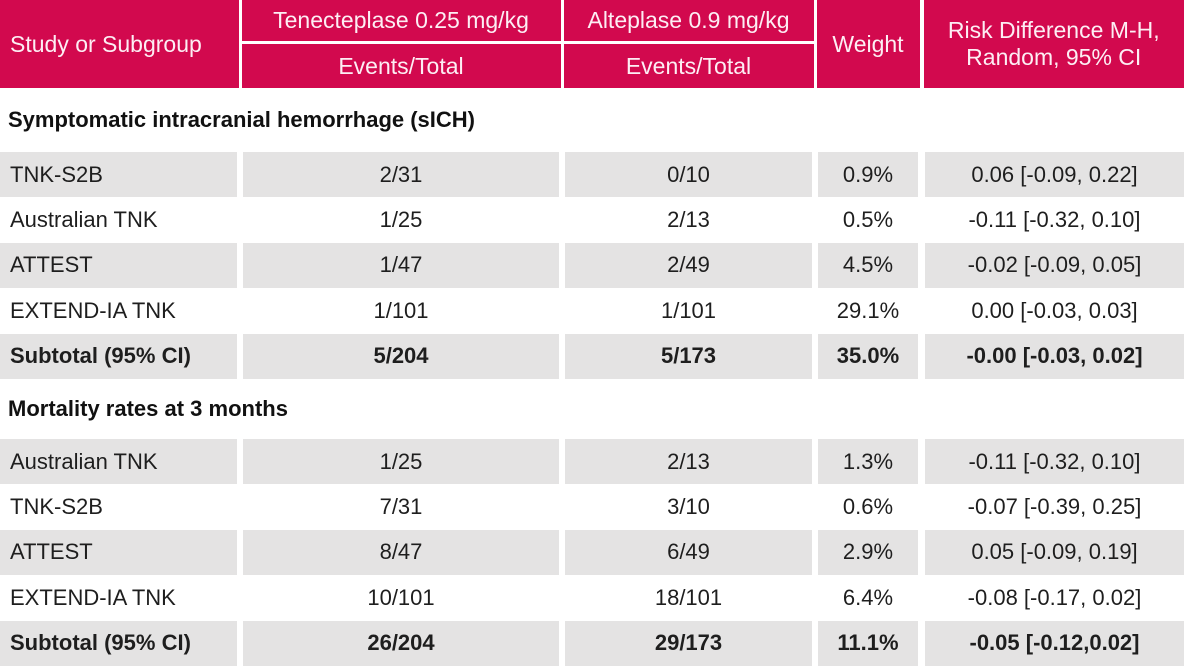 This screenshot has height=666, width=1184. Describe the element at coordinates (868, 44) in the screenshot. I see `column-header-weight: Weight` at that location.